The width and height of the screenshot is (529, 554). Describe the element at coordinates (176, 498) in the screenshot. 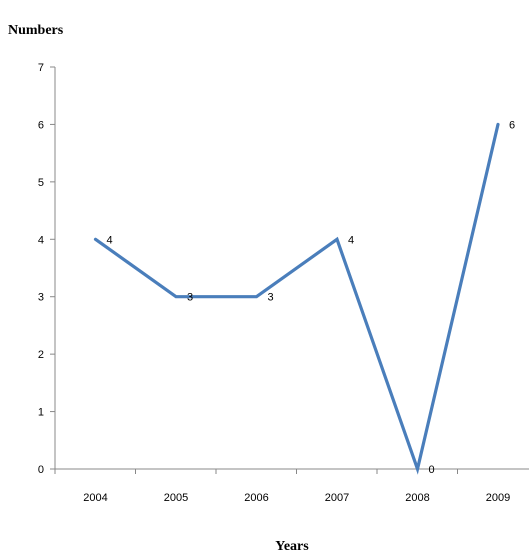

I see `x-tick-label: 2005` at that location.